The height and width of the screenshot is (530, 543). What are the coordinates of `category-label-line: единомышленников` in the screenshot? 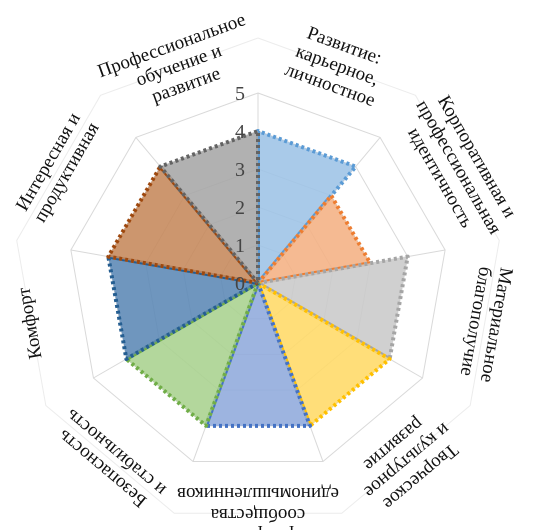 It's located at (258, 493).